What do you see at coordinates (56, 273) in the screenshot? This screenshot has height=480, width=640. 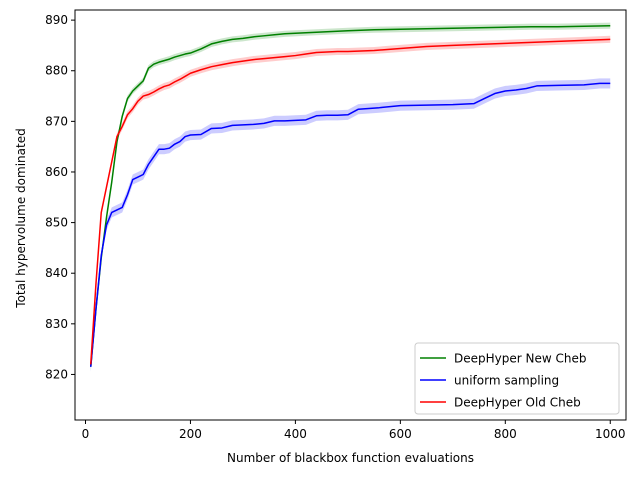 I see `y-tick-label: 840` at bounding box center [56, 273].